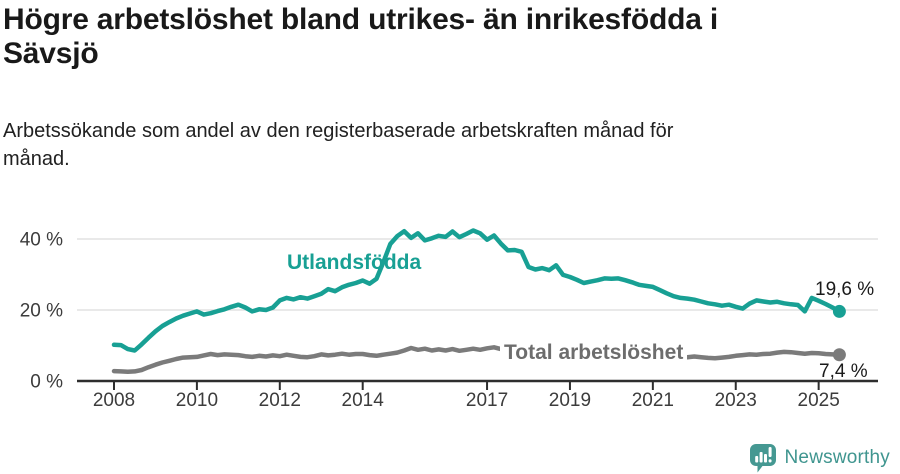  What do you see at coordinates (653, 400) in the screenshot?
I see `x-axis-tick-label: 2021` at bounding box center [653, 400].